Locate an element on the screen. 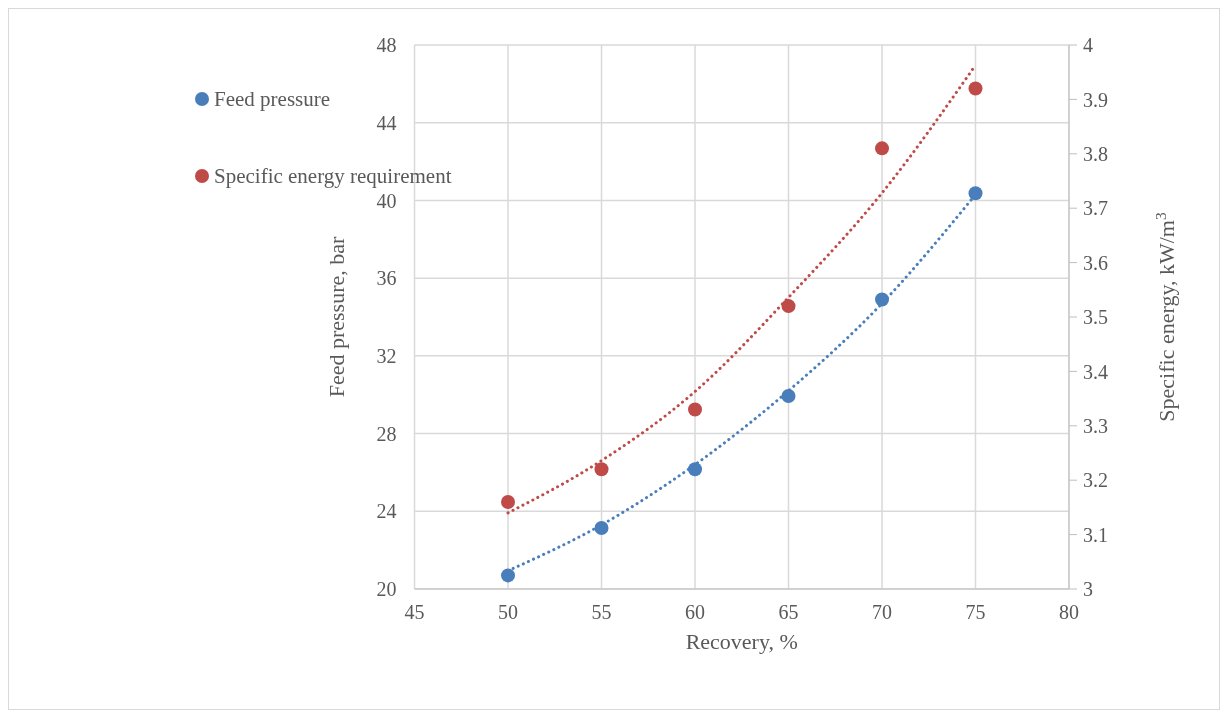 The height and width of the screenshot is (717, 1226). y2-tick-label: 3.1 is located at coordinates (1095, 534).